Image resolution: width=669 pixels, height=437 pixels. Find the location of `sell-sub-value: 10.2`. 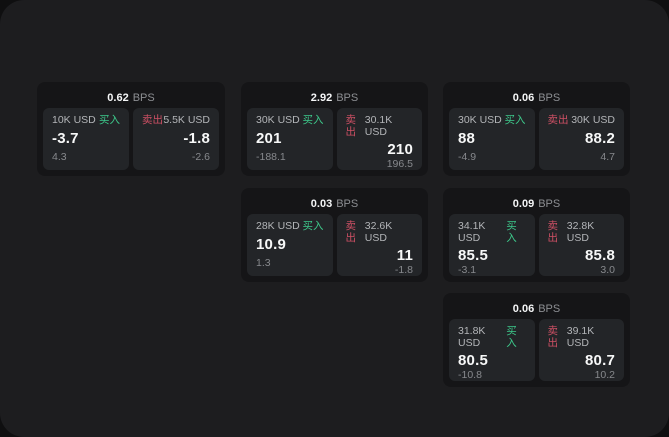

sell-sub-value: 10.2 is located at coordinates (604, 374).